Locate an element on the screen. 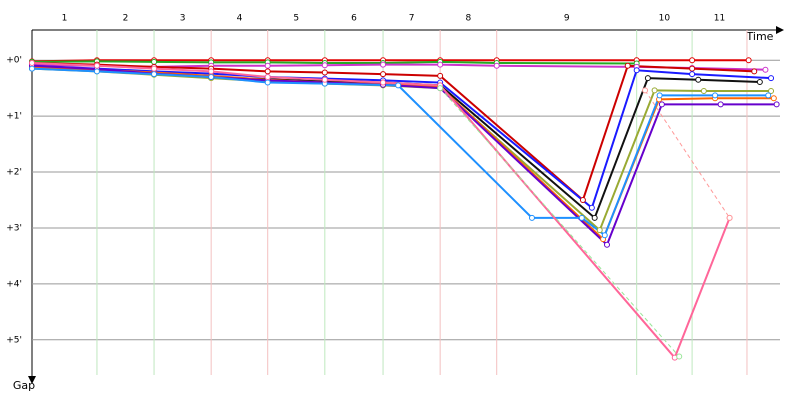 This screenshot has width=800, height=400. y-tick-label: +1' is located at coordinates (14, 117).